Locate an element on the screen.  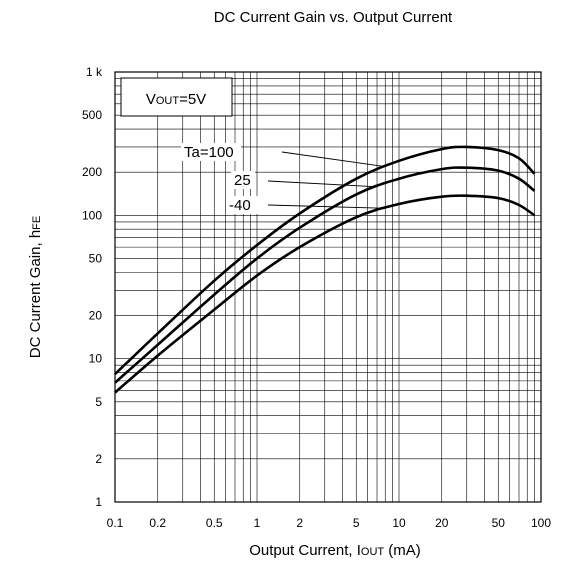
y-tick-label: 5 is located at coordinates (98, 402).